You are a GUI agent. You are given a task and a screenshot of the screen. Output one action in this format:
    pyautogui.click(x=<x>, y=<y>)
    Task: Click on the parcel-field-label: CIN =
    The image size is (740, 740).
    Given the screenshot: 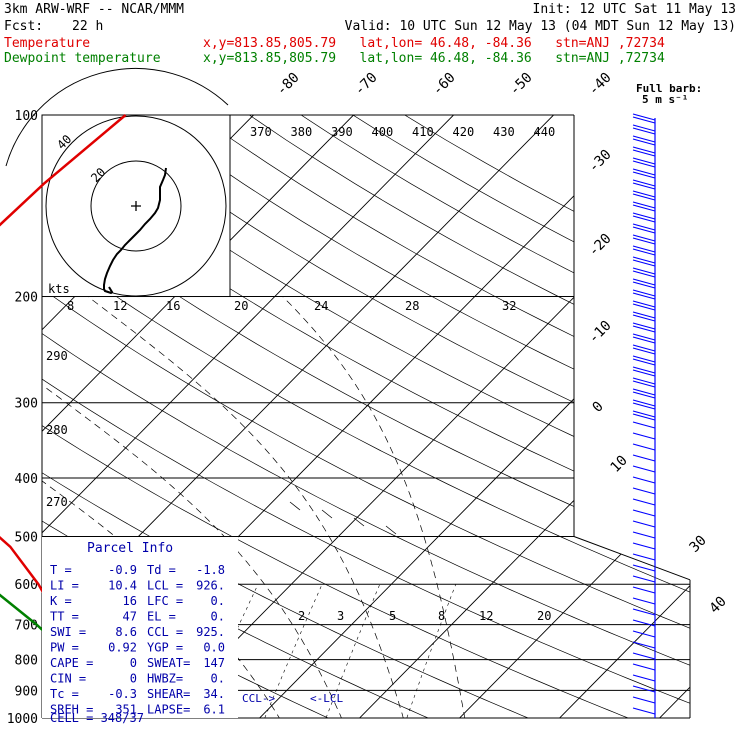 What is the action you would take?
    pyautogui.click(x=68, y=679)
    